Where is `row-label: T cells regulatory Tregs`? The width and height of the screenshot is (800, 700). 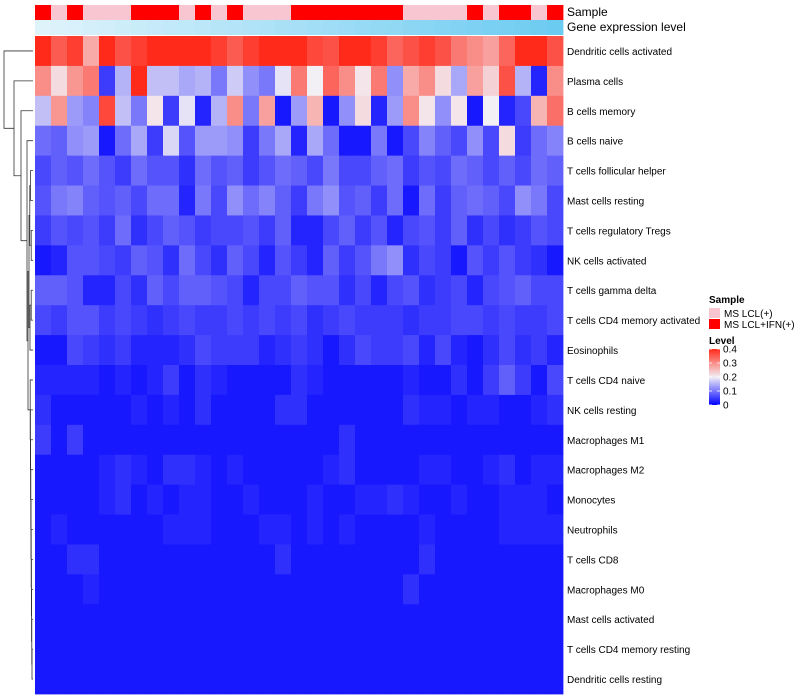
row-label: T cells regulatory Tregs is located at coordinates (619, 231).